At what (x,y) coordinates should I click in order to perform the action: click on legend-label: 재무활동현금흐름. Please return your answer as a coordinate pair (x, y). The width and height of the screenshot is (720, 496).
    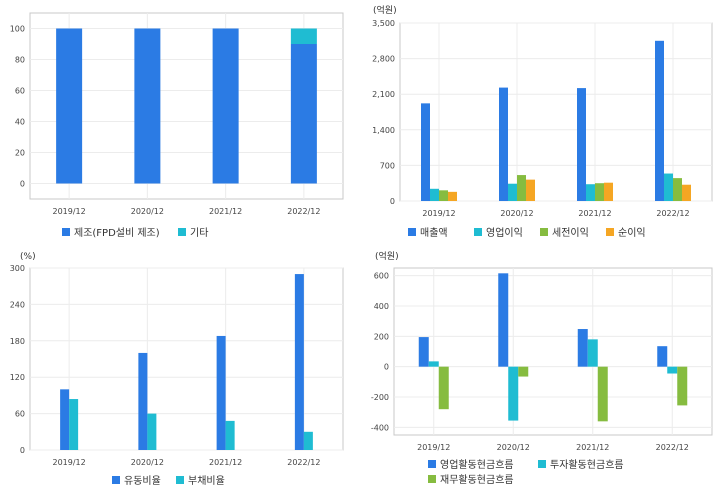
    Looking at the image, I should click on (477, 479).